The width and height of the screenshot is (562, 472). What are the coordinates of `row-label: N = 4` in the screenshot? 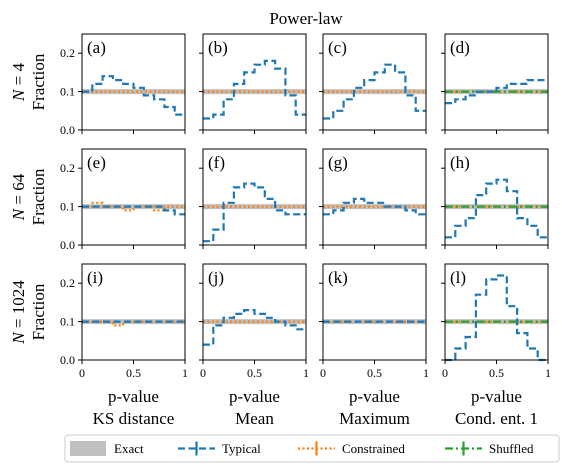 It's located at (18, 82).